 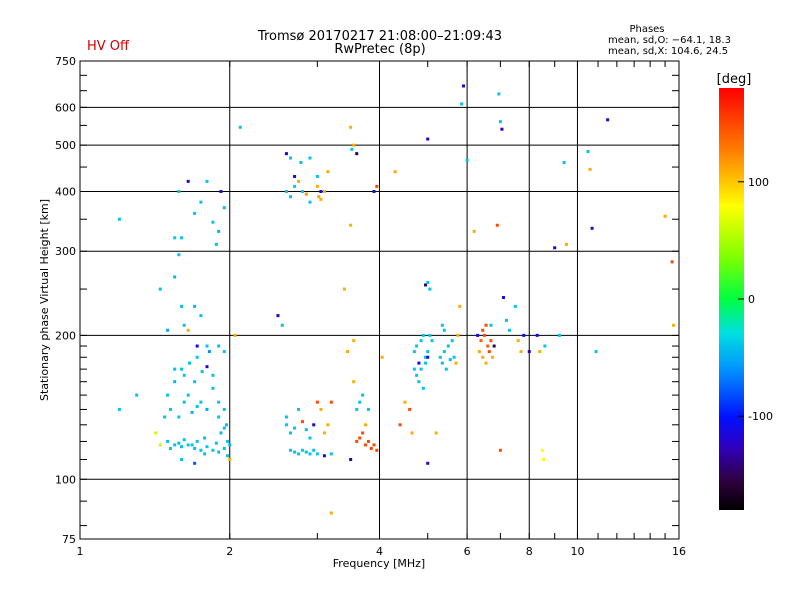 What do you see at coordinates (379, 49) in the screenshot?
I see `chart-subtitle: RwPretec (8p)` at bounding box center [379, 49].